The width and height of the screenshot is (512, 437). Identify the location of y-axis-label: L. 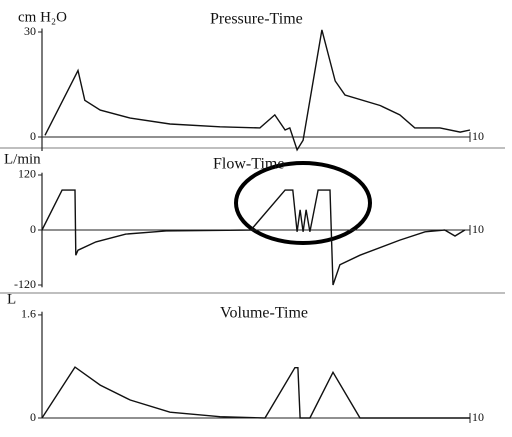
(11, 299).